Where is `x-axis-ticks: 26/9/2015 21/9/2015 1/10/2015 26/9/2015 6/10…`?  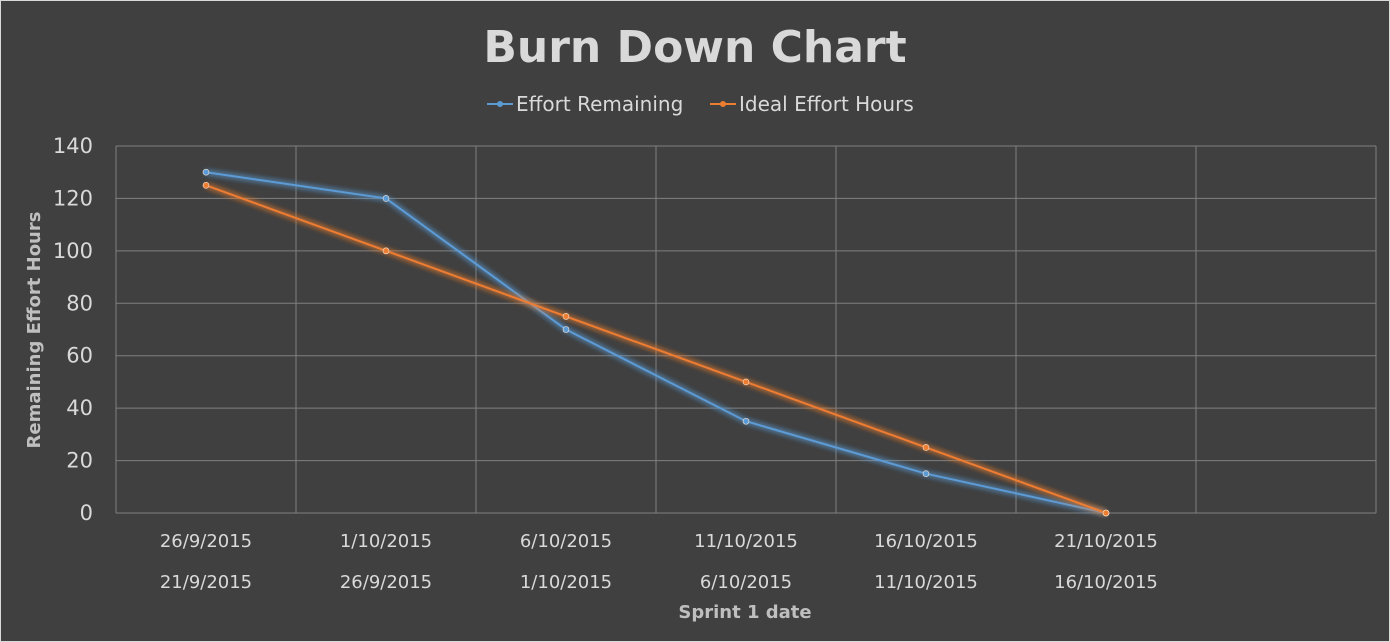 x-axis-ticks: 26/9/2015 21/9/2015 1/10/2015 26/9/2015 6/10… is located at coordinates (659, 562).